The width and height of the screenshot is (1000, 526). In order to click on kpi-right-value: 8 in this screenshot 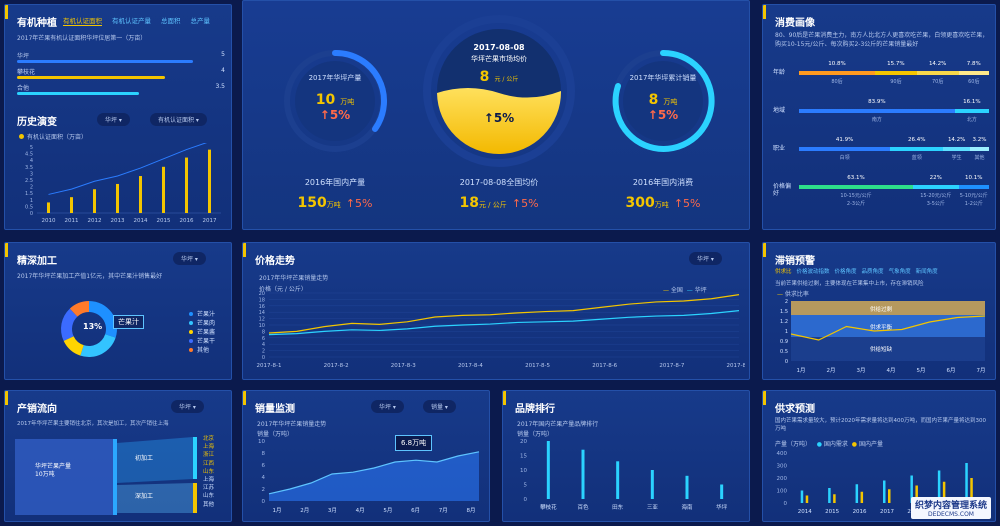, I will do `click(653, 100)`.